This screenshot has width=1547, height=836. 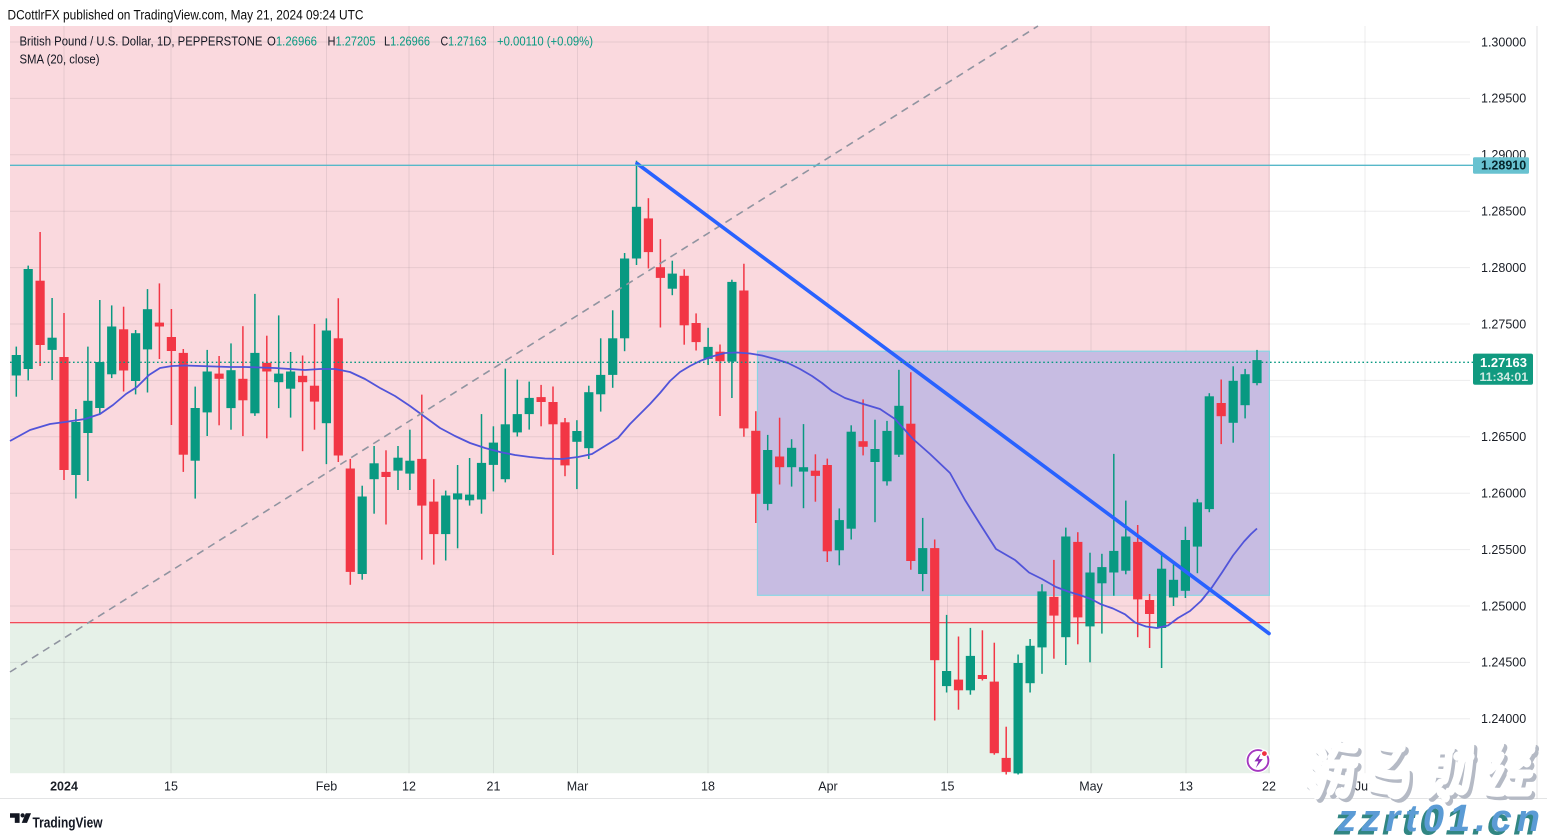 What do you see at coordinates (1503, 212) in the screenshot?
I see `svg-text: 1.28500` at bounding box center [1503, 212].